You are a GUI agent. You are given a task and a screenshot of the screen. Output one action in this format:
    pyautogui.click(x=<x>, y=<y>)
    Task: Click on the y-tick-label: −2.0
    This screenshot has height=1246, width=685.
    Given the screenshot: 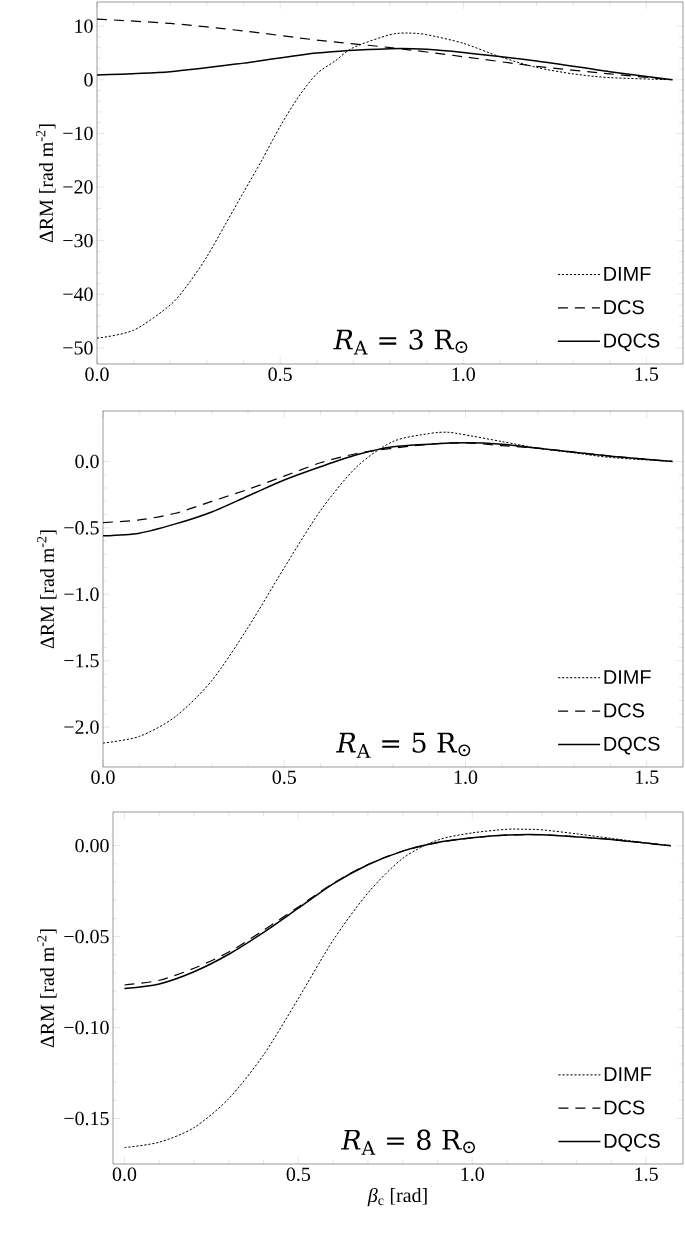 What is the action you would take?
    pyautogui.click(x=81, y=727)
    